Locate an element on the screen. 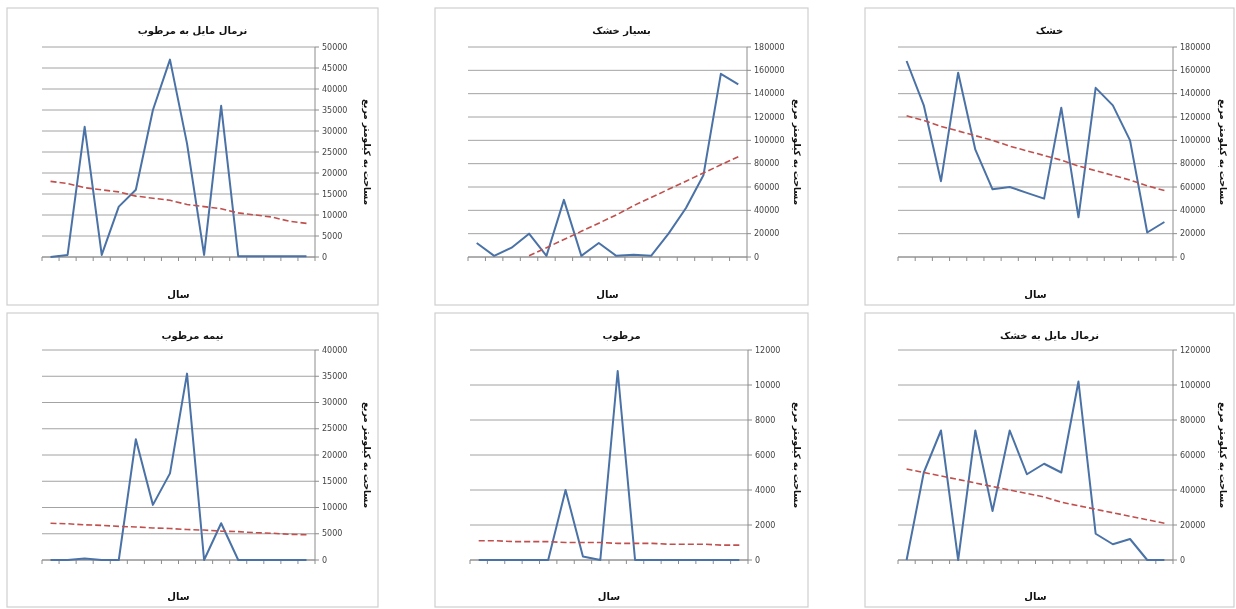 The width and height of the screenshot is (1236, 609). y-tick-label: 8000 is located at coordinates (765, 420).